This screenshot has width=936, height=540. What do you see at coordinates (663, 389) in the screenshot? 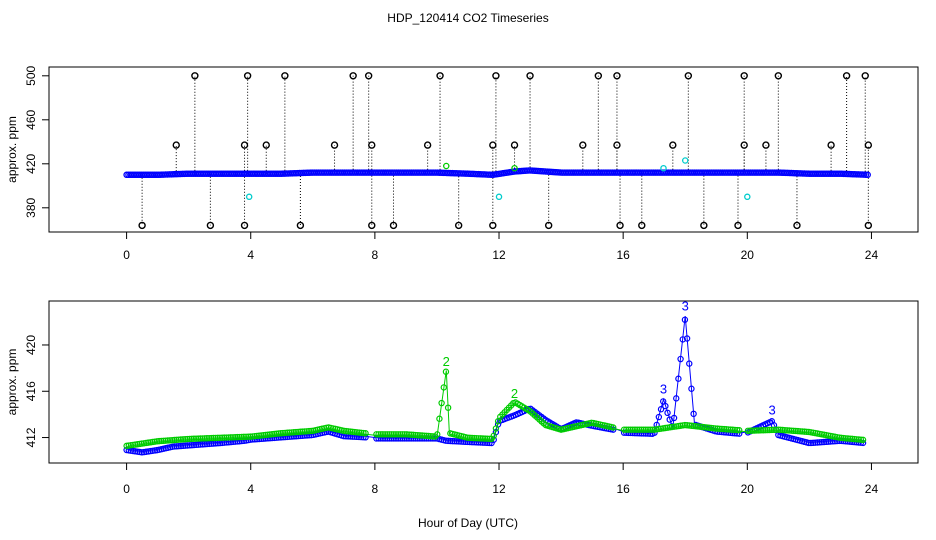
I see `point-annotation: 3` at bounding box center [663, 389].